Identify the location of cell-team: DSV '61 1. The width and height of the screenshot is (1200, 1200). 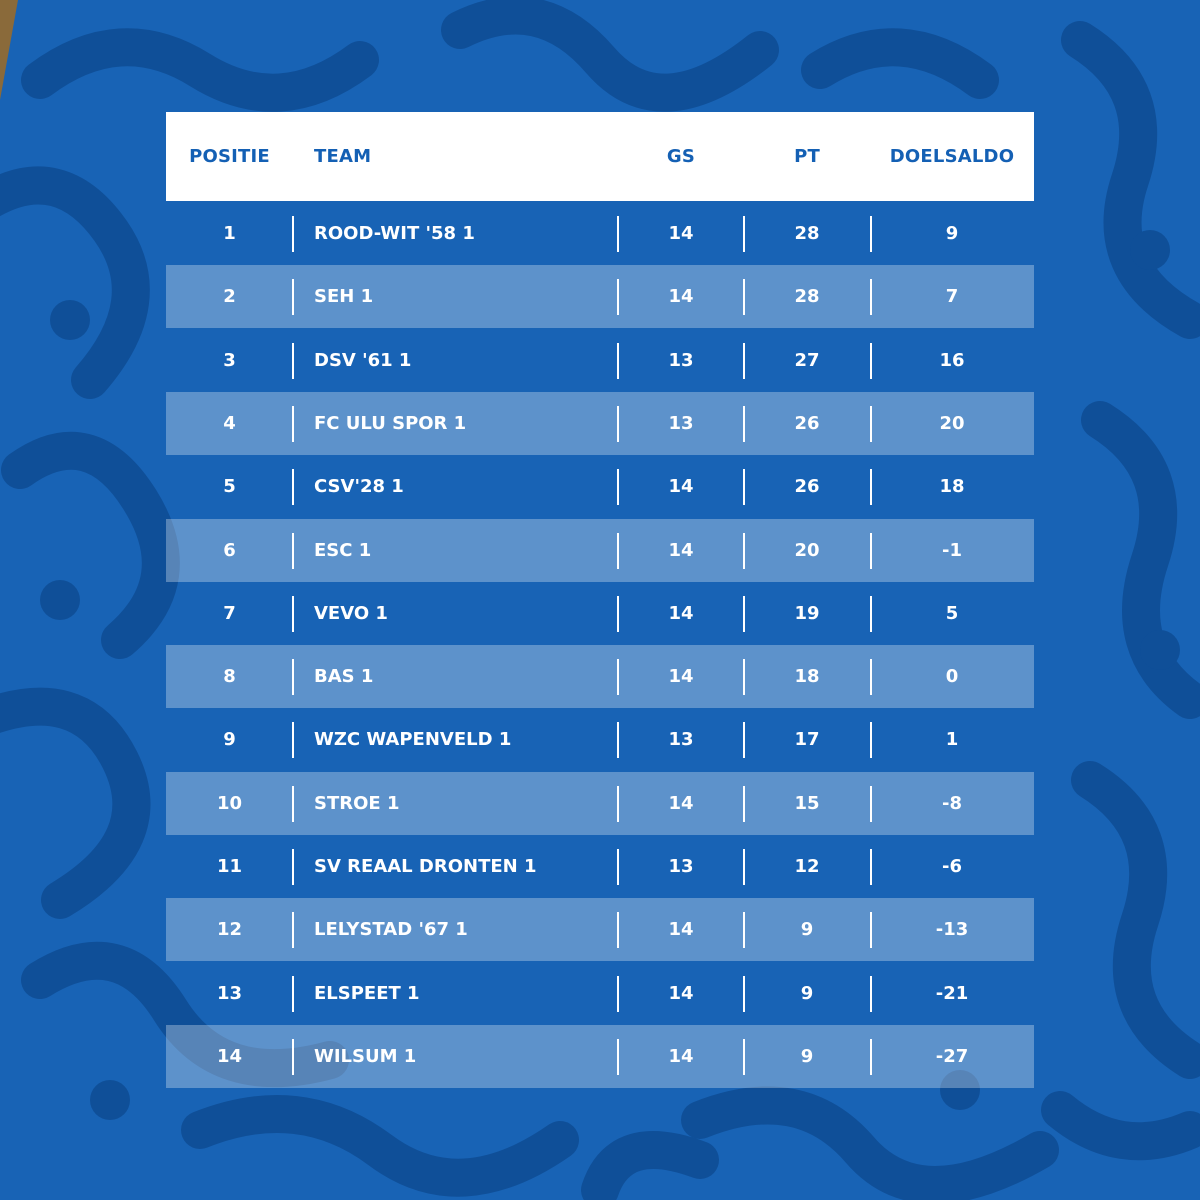
(363, 360).